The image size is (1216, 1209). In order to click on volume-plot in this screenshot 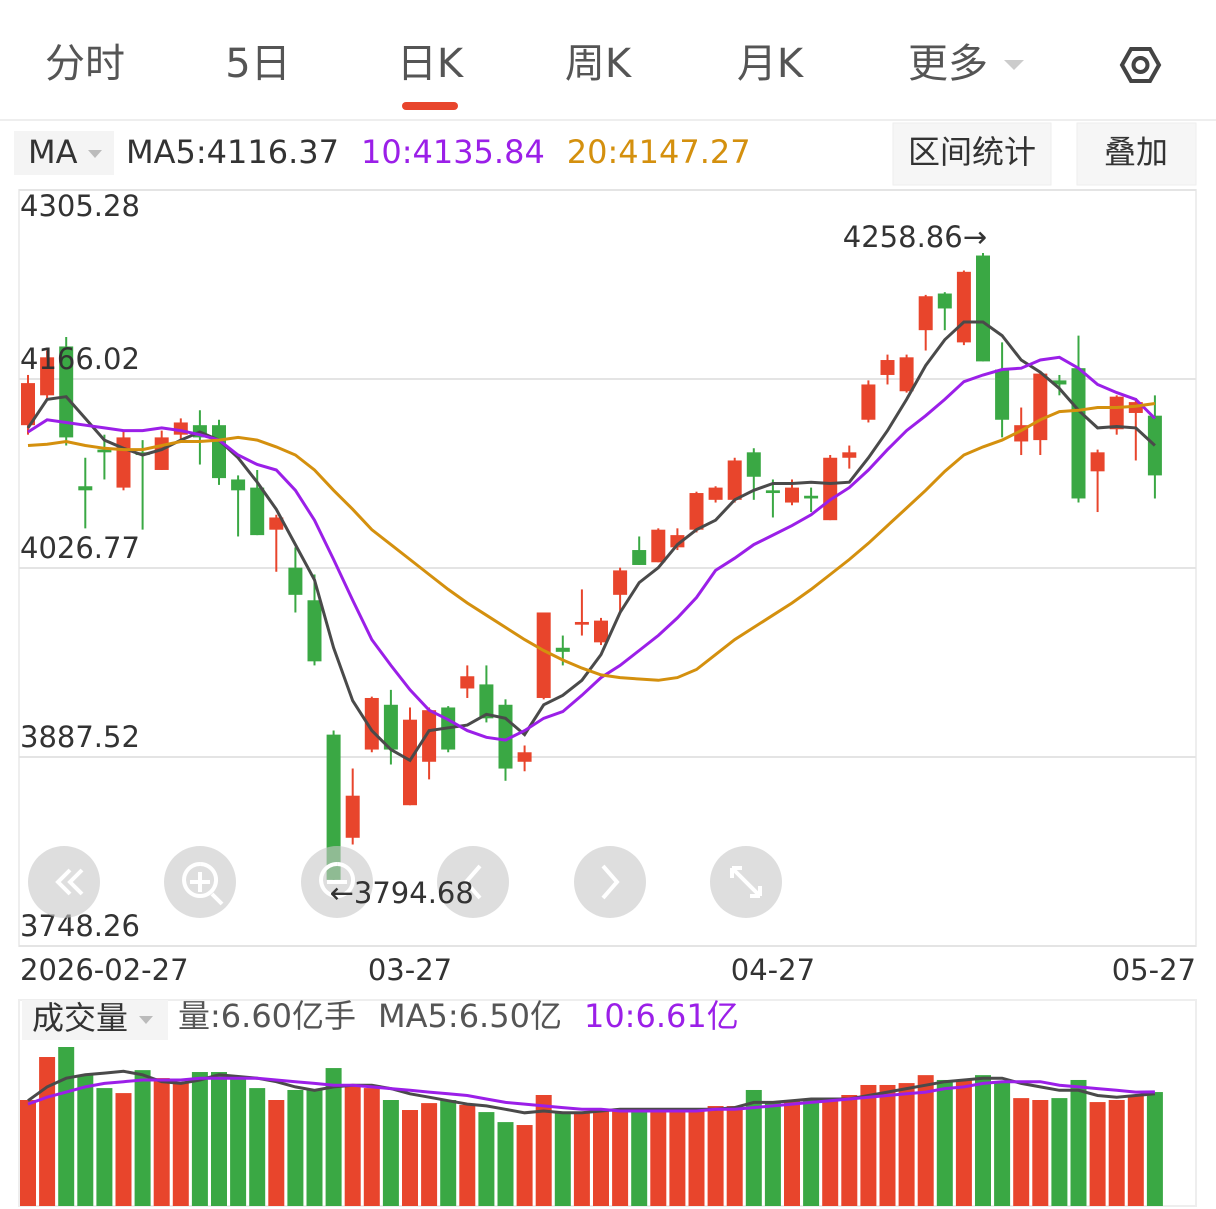, I will do `click(591, 1126)`.